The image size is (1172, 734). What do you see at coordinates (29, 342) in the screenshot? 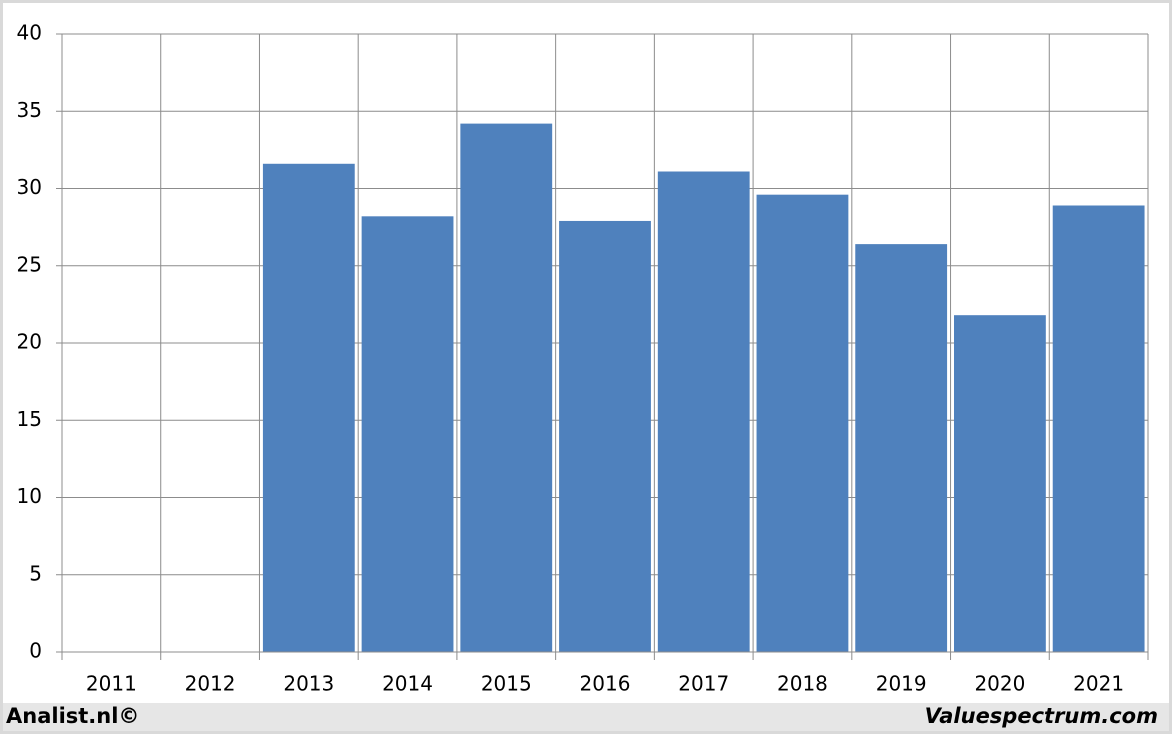
I see `y-tick-label: 20` at bounding box center [29, 342].